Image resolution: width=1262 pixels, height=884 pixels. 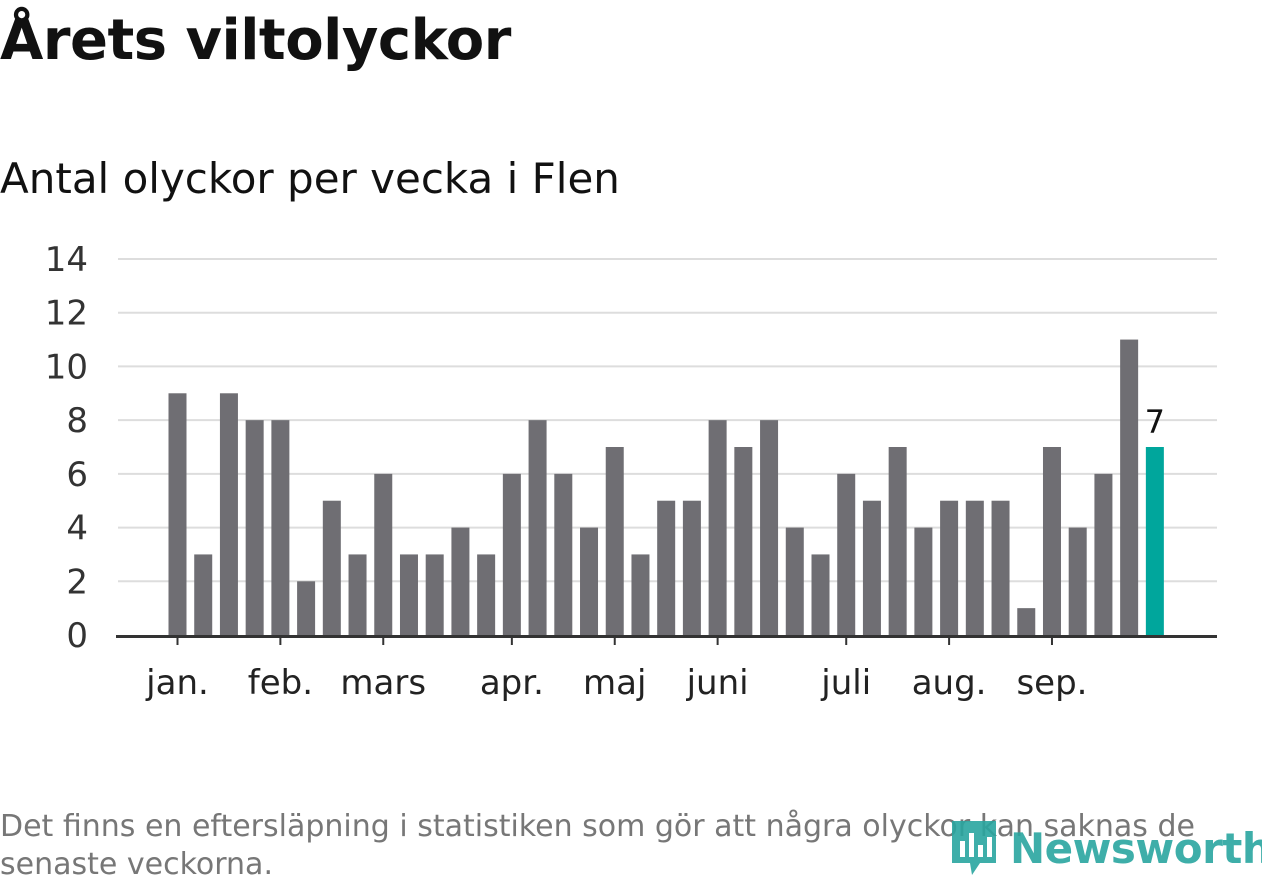 I want to click on y-tick-label: 8, so click(x=77, y=421).